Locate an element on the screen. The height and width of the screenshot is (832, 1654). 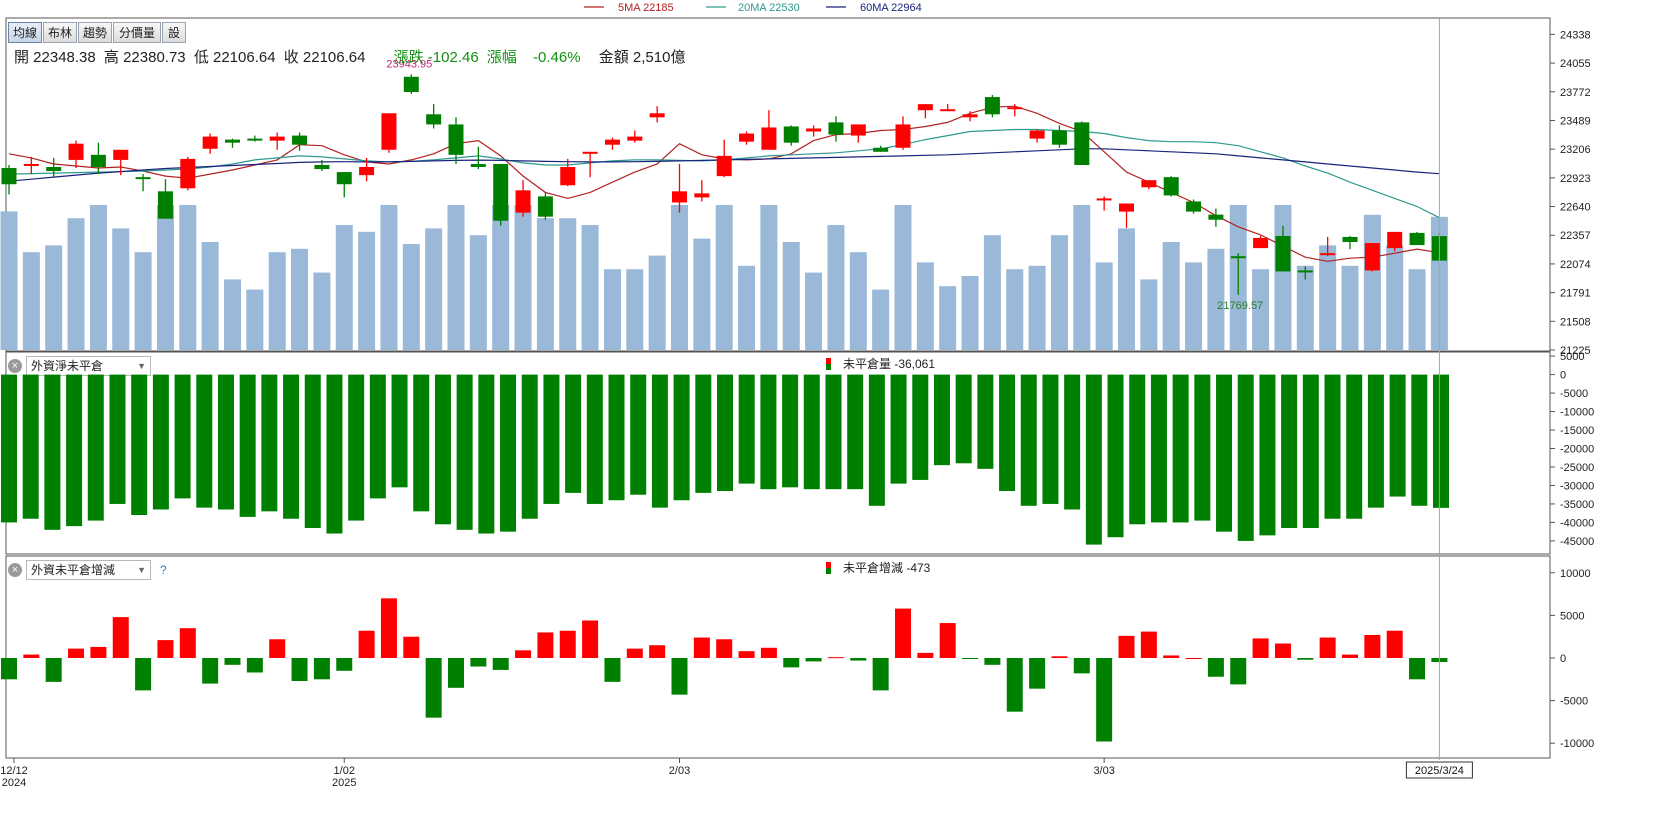
oi-change-tick-label: 10000 is located at coordinates (1575, 574).